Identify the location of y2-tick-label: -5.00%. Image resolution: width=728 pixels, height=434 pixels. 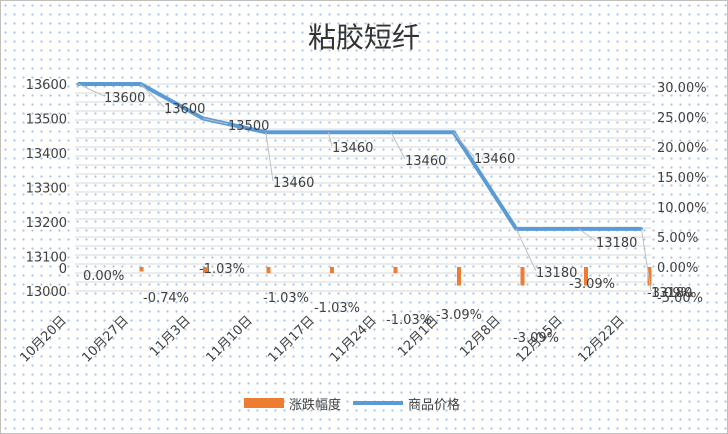
(680, 298).